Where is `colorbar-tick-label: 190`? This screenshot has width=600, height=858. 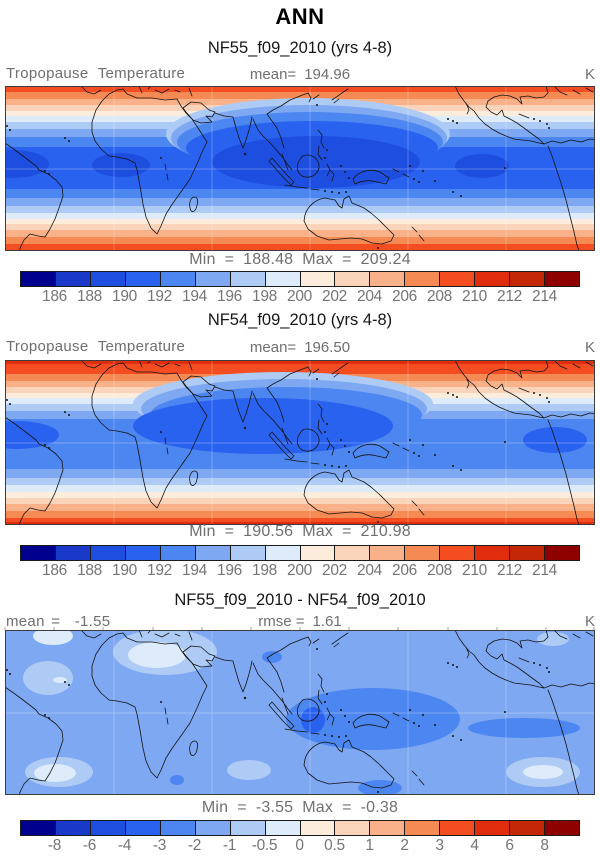
colorbar-tick-label: 190 is located at coordinates (124, 296).